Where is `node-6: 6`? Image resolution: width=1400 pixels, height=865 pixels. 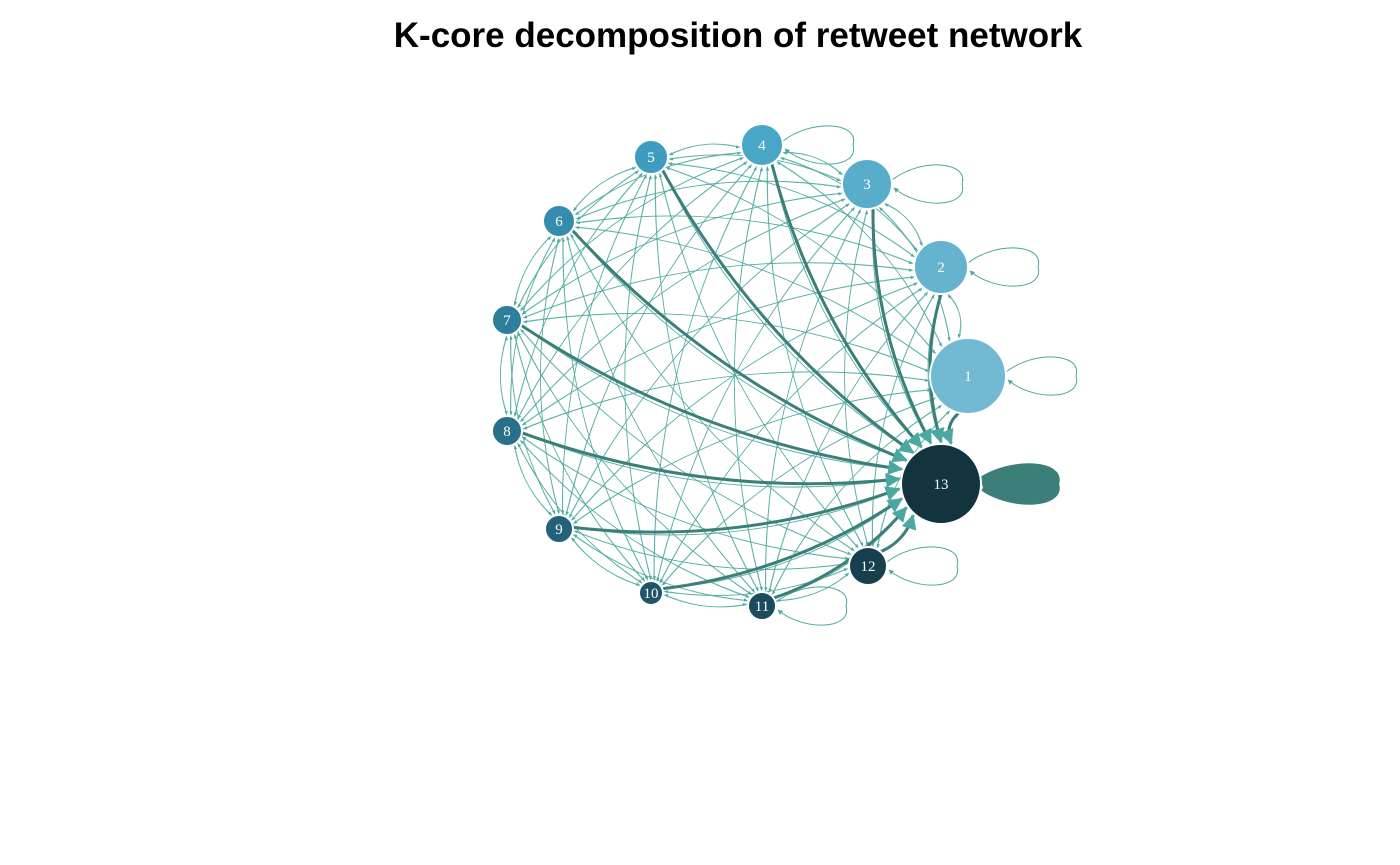
node-6: 6 is located at coordinates (559, 221).